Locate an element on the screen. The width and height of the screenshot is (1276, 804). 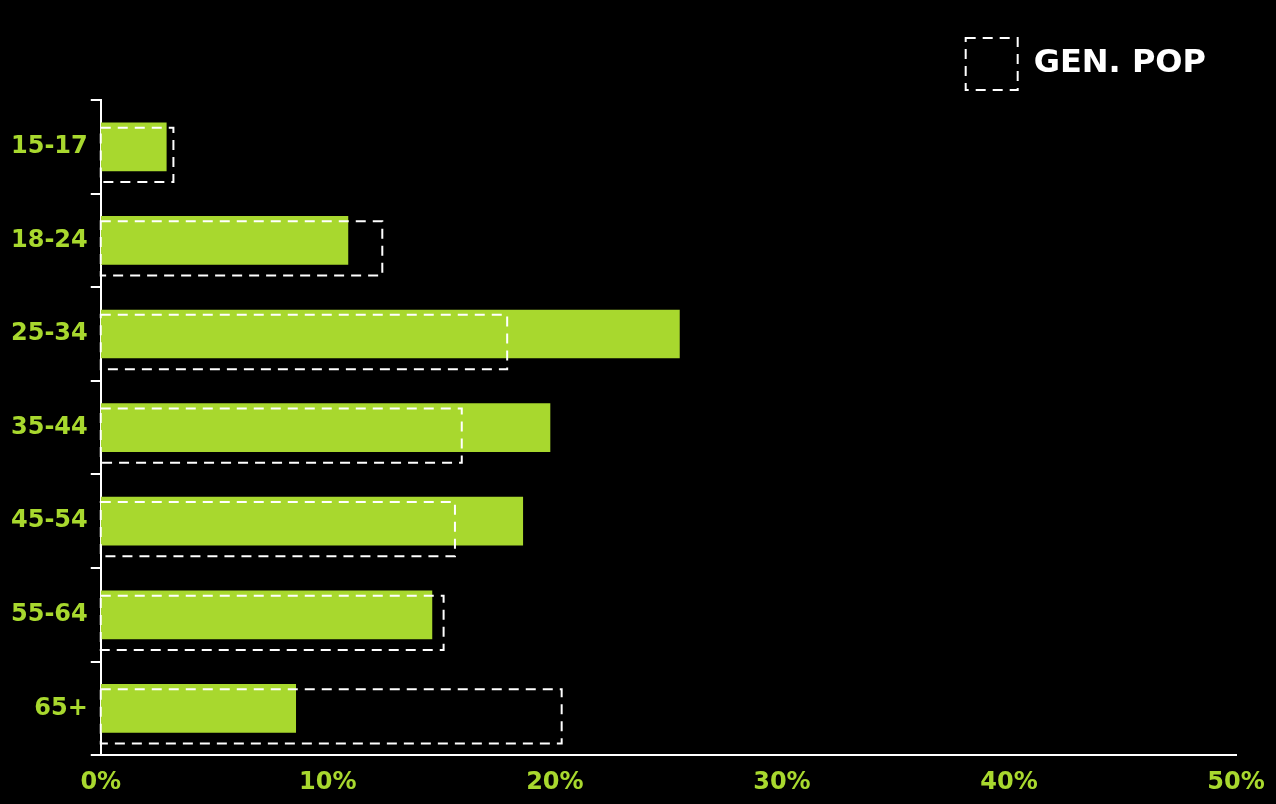
y-tick-label: 35-44 is located at coordinates (49, 425).